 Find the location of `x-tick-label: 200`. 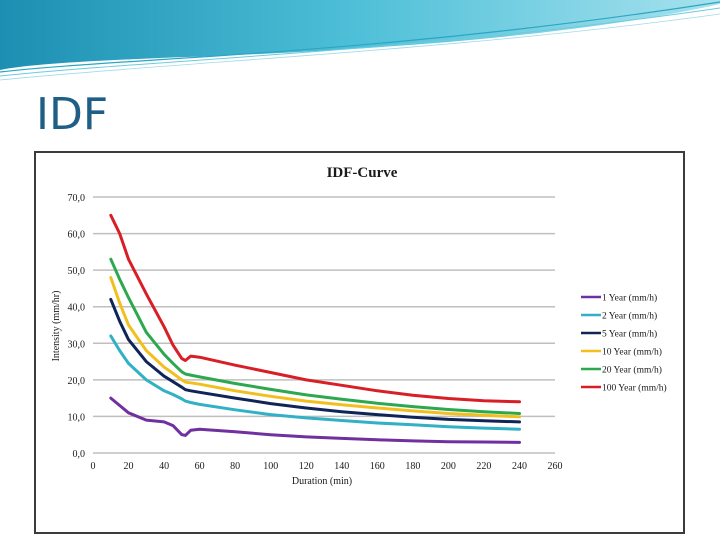

x-tick-label: 200 is located at coordinates (448, 466).